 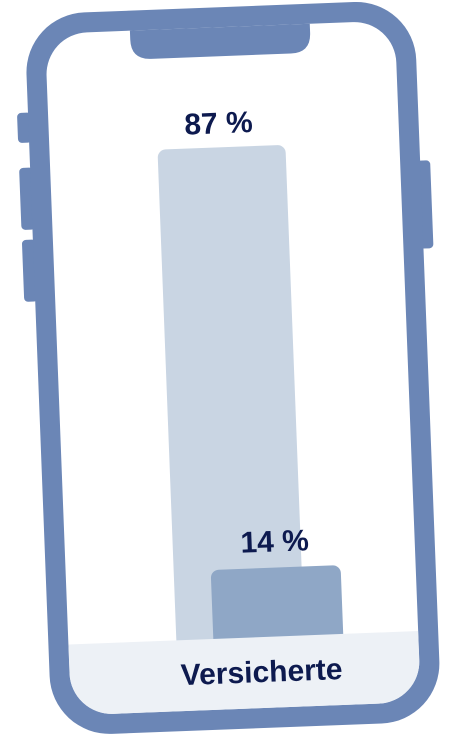 I want to click on category-label: Versicherte, so click(x=261, y=672).